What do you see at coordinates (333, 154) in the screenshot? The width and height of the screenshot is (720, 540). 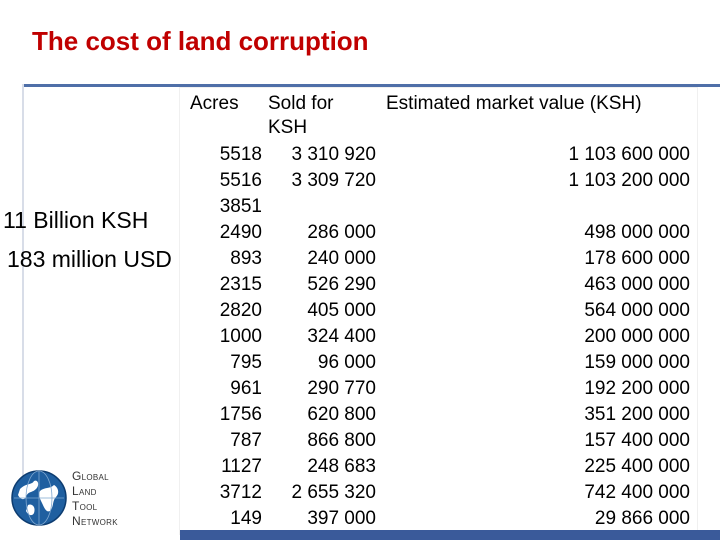 I see `cell-sold: 3 310 920` at bounding box center [333, 154].